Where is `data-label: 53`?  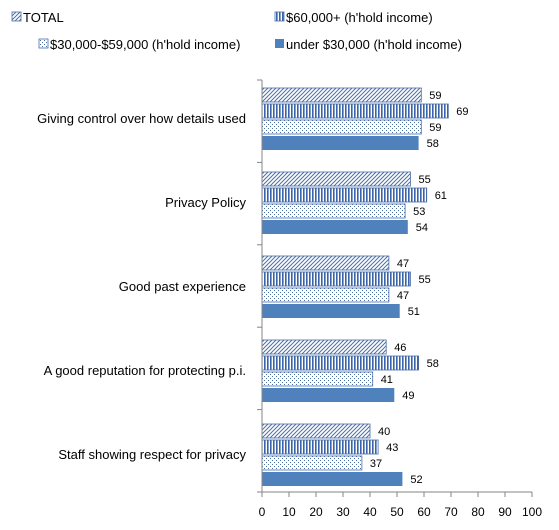
data-label: 53 is located at coordinates (419, 212).